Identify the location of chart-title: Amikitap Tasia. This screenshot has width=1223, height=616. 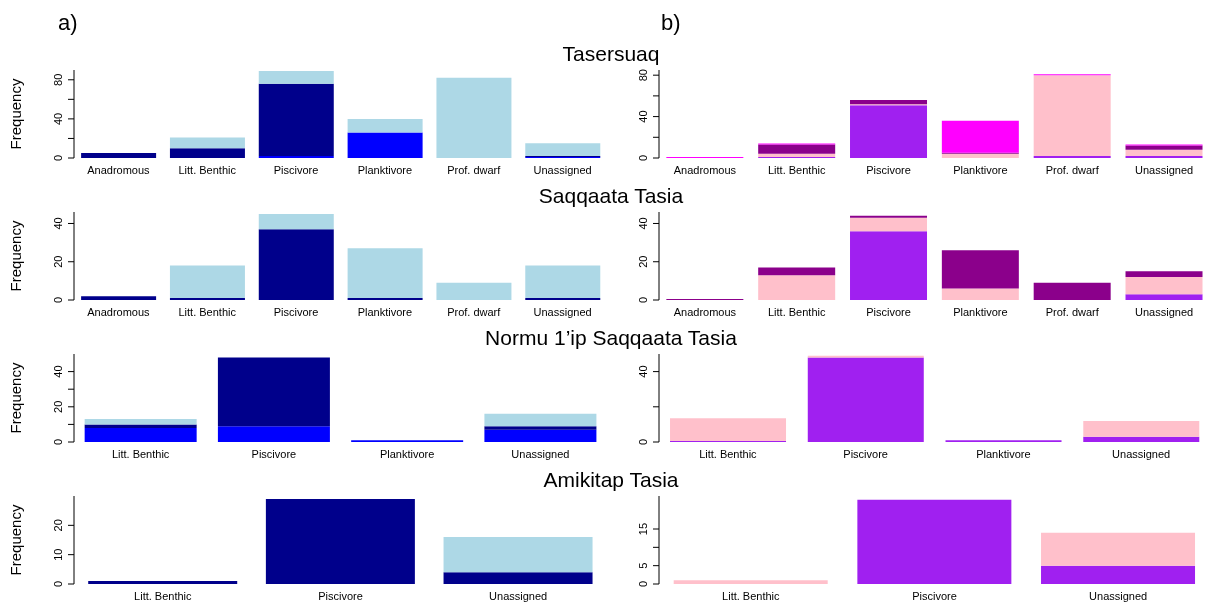
(611, 480).